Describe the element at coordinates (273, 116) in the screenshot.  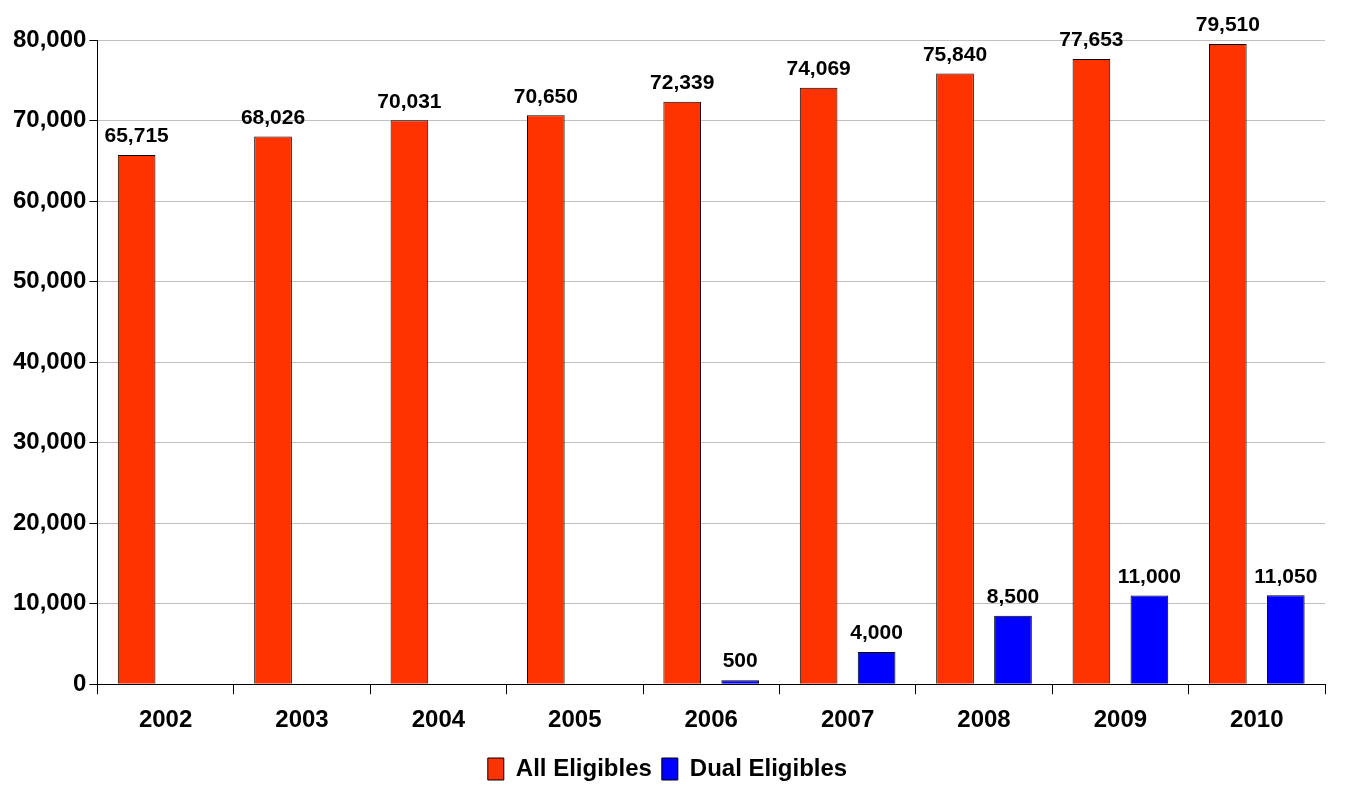
I see `data-label: 68,026` at that location.